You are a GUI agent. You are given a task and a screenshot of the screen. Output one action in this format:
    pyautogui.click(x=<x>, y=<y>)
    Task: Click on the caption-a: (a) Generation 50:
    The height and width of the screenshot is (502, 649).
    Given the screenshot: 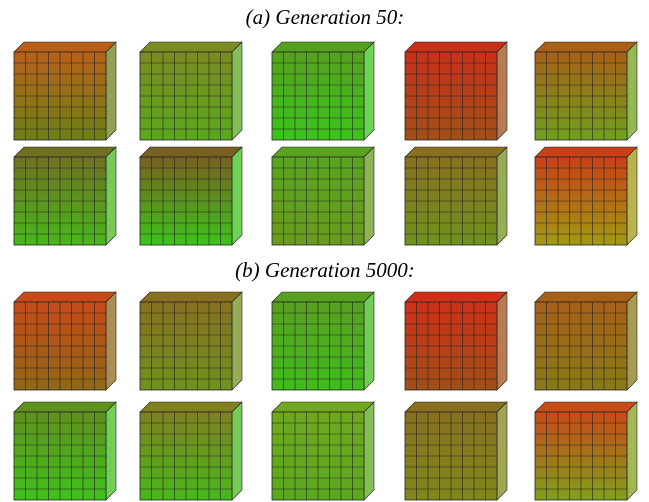 What is the action you would take?
    pyautogui.click(x=325, y=17)
    